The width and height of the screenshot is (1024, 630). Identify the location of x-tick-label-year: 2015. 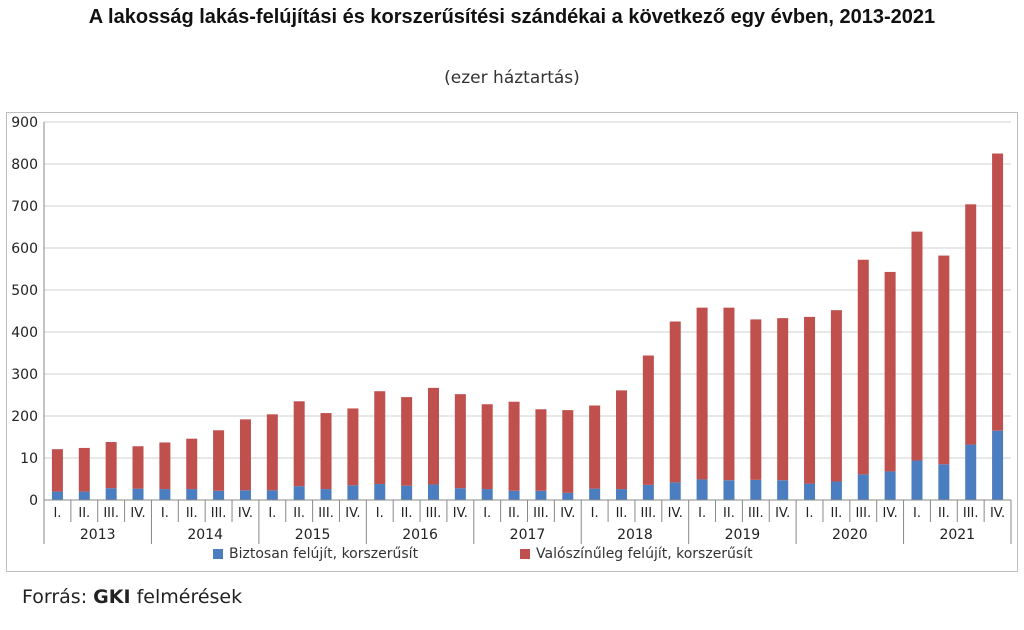
(313, 535).